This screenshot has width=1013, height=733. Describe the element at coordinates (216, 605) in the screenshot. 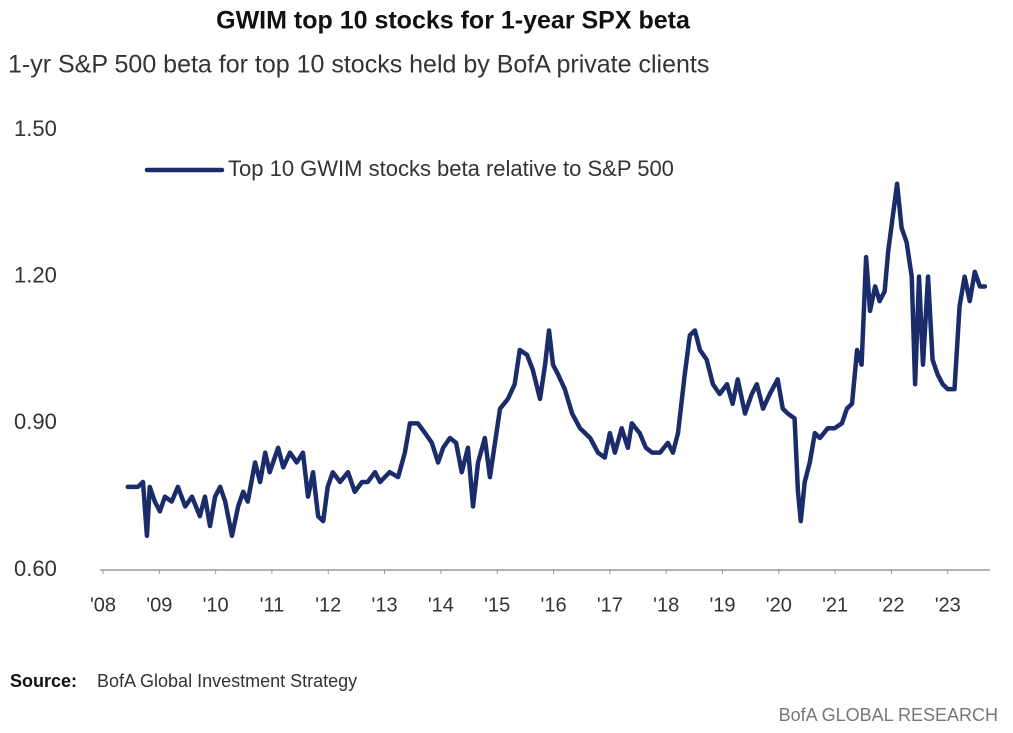

I see `x-tick-label: '10` at that location.